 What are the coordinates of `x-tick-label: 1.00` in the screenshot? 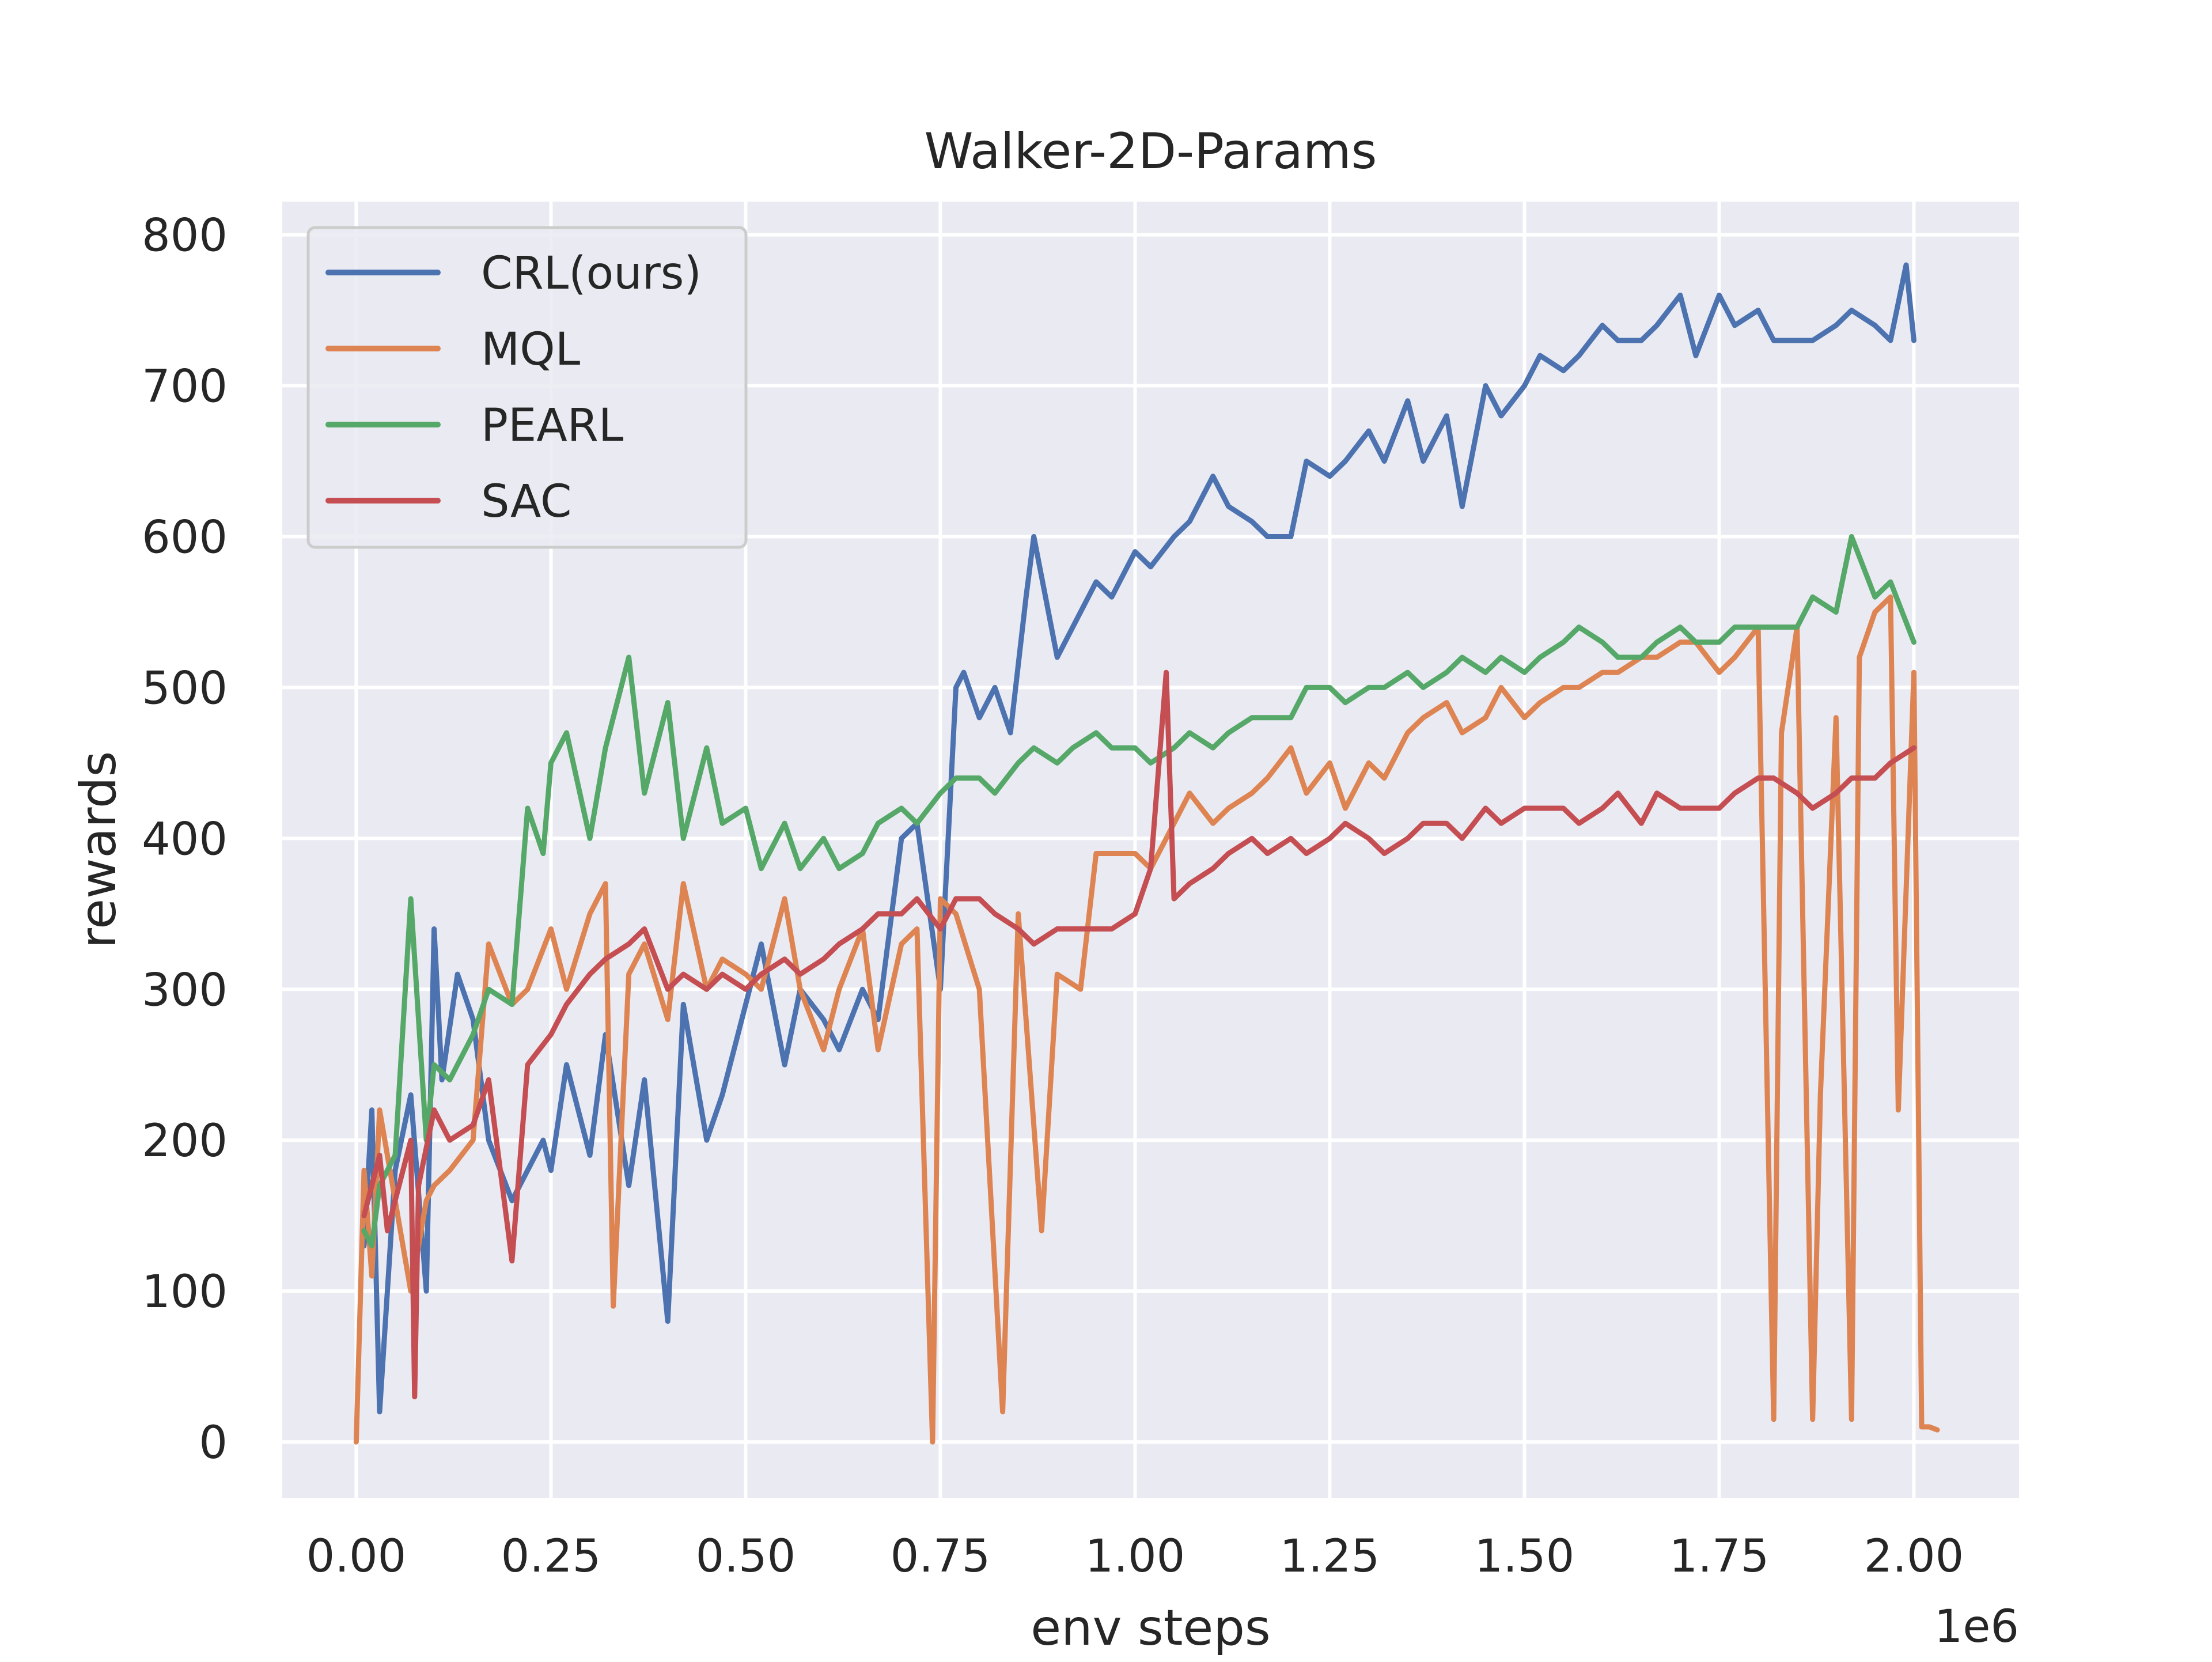 It's located at (1135, 1557).